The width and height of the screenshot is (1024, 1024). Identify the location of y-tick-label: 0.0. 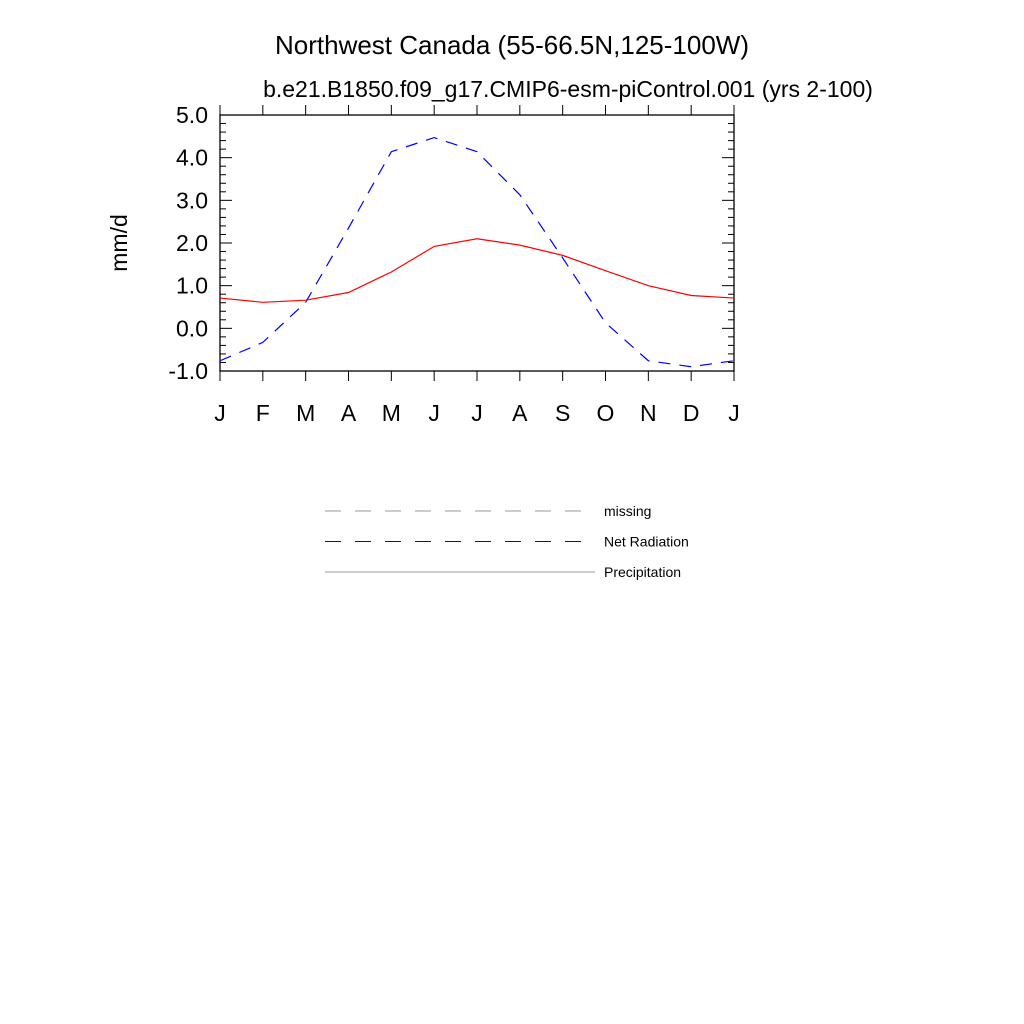
(192, 328).